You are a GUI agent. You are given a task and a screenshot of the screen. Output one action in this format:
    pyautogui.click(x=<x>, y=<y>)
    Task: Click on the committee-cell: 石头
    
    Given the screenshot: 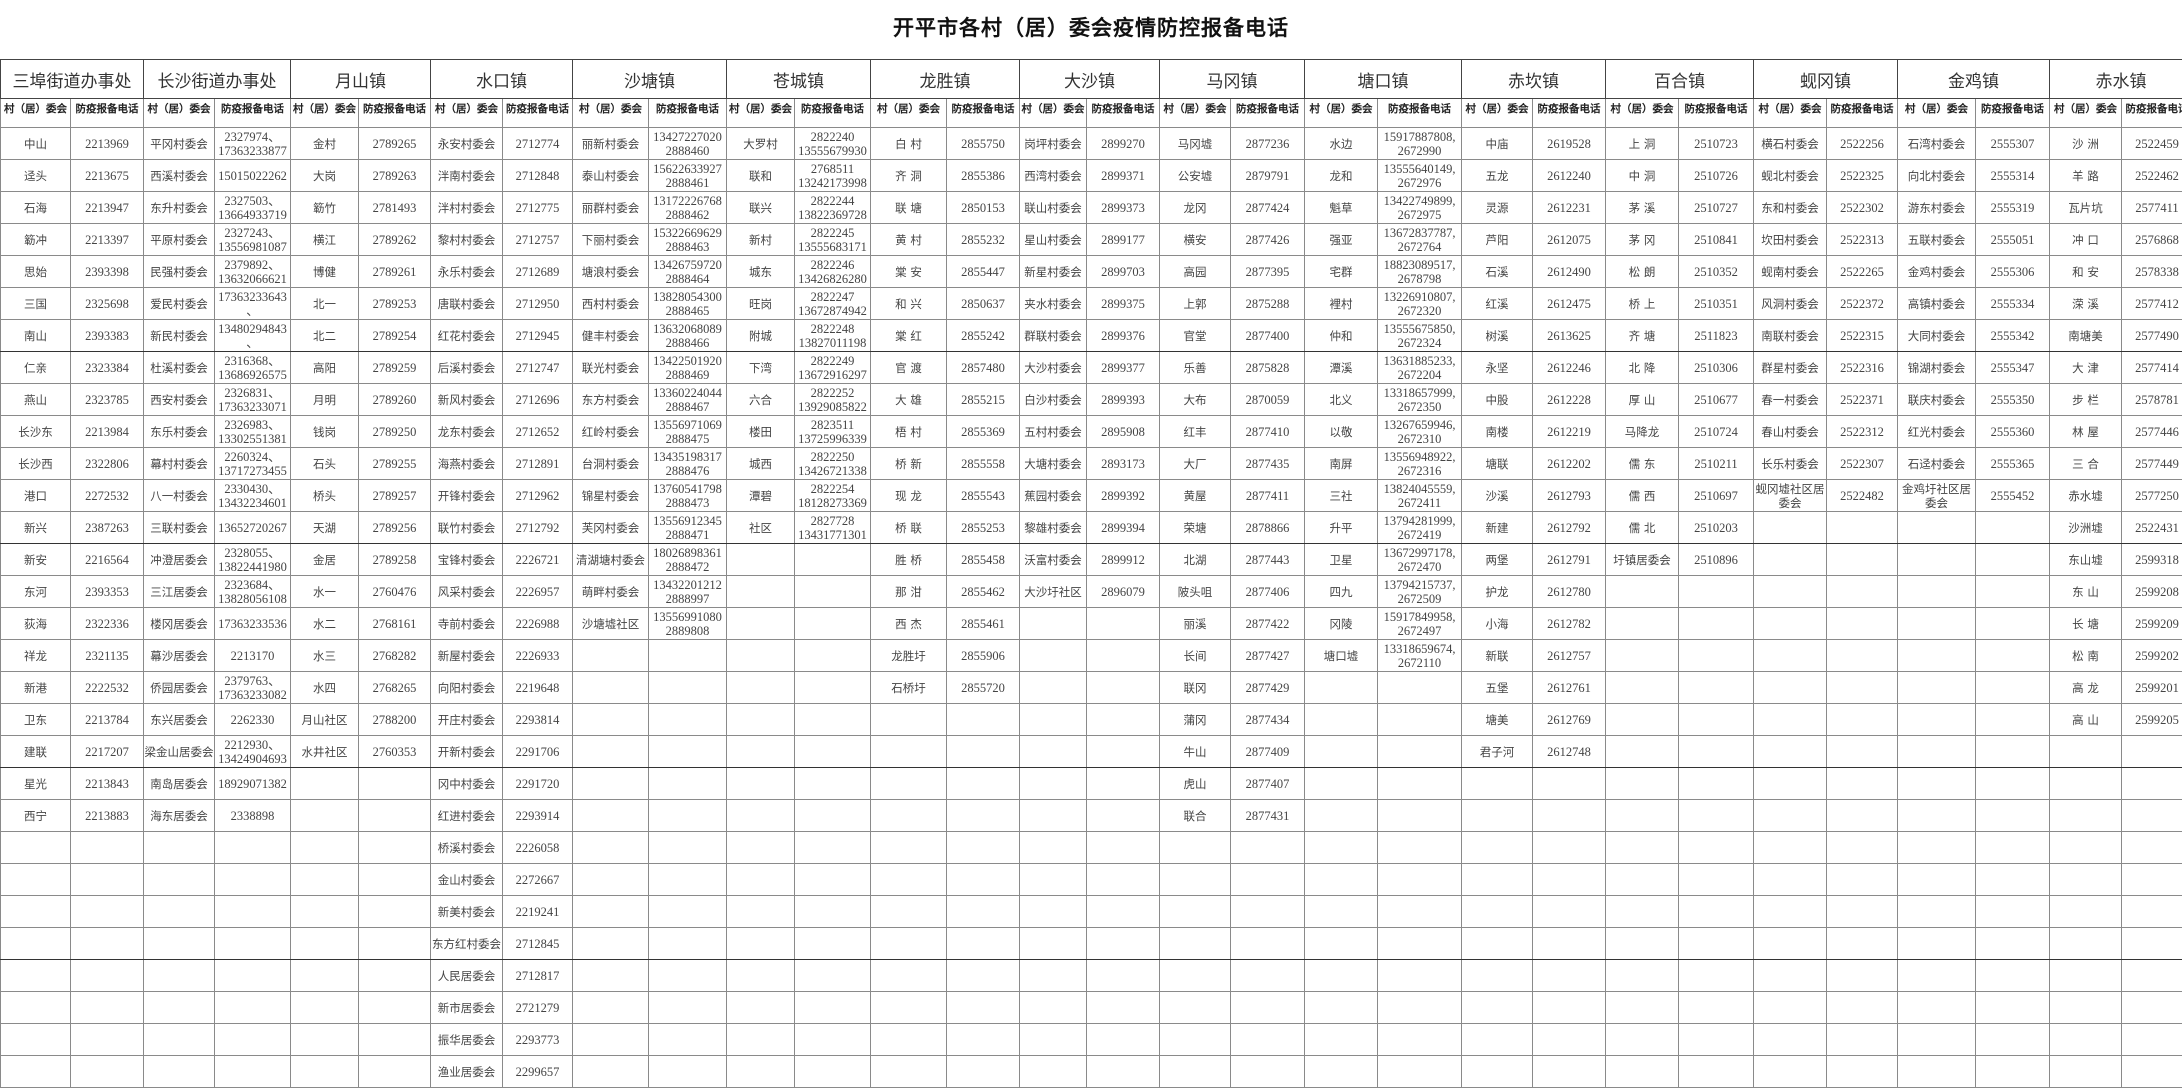 What is the action you would take?
    pyautogui.click(x=325, y=464)
    